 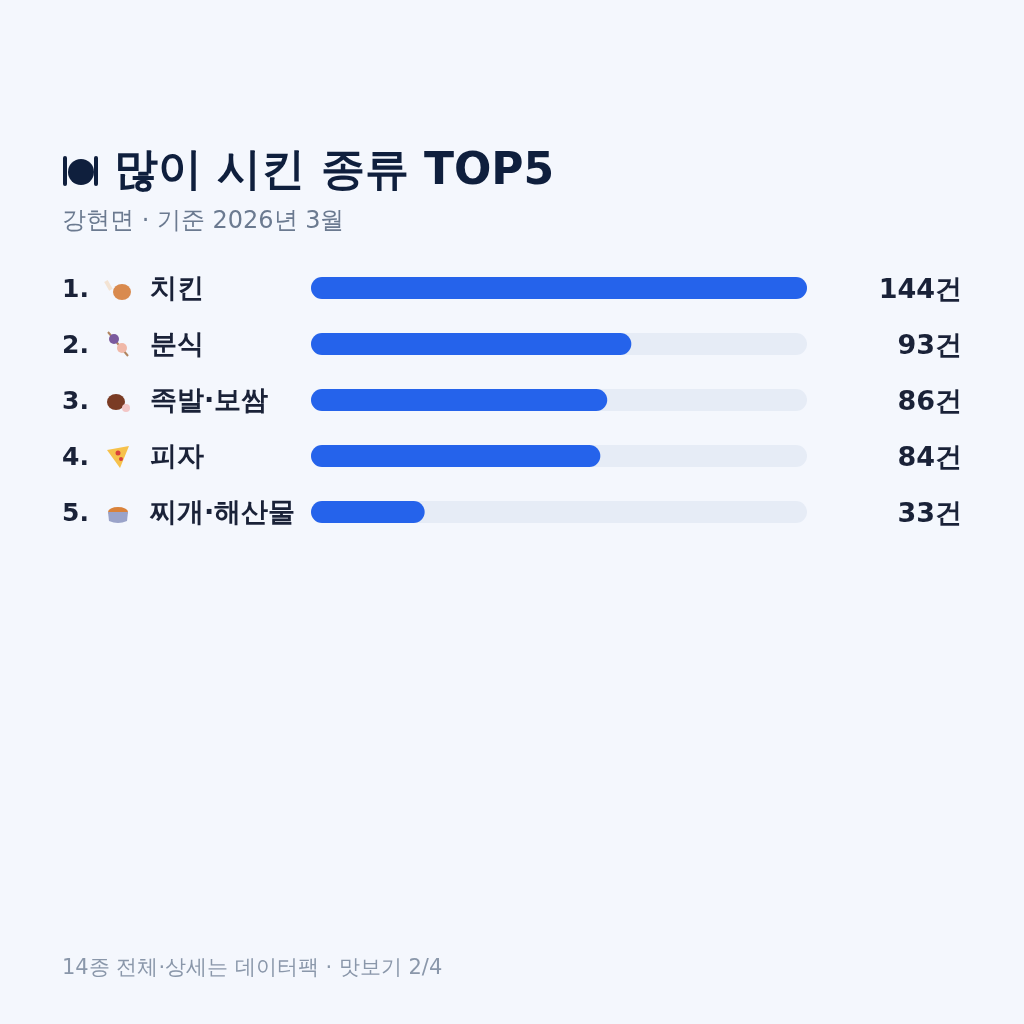 What do you see at coordinates (929, 512) in the screenshot?
I see `data-label: 33건` at bounding box center [929, 512].